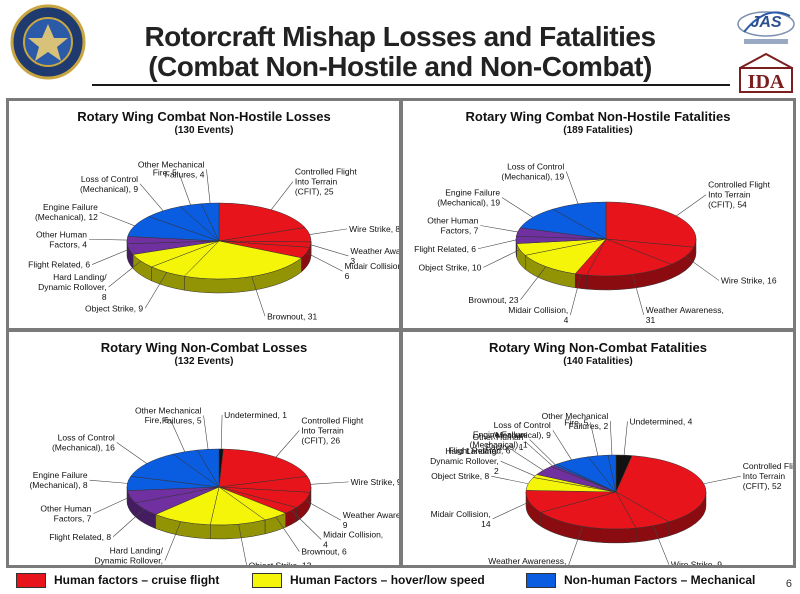  What do you see at coordinates (468, 198) in the screenshot?
I see `slice-label: Engine Failure (Mechanical), 19` at bounding box center [468, 198].